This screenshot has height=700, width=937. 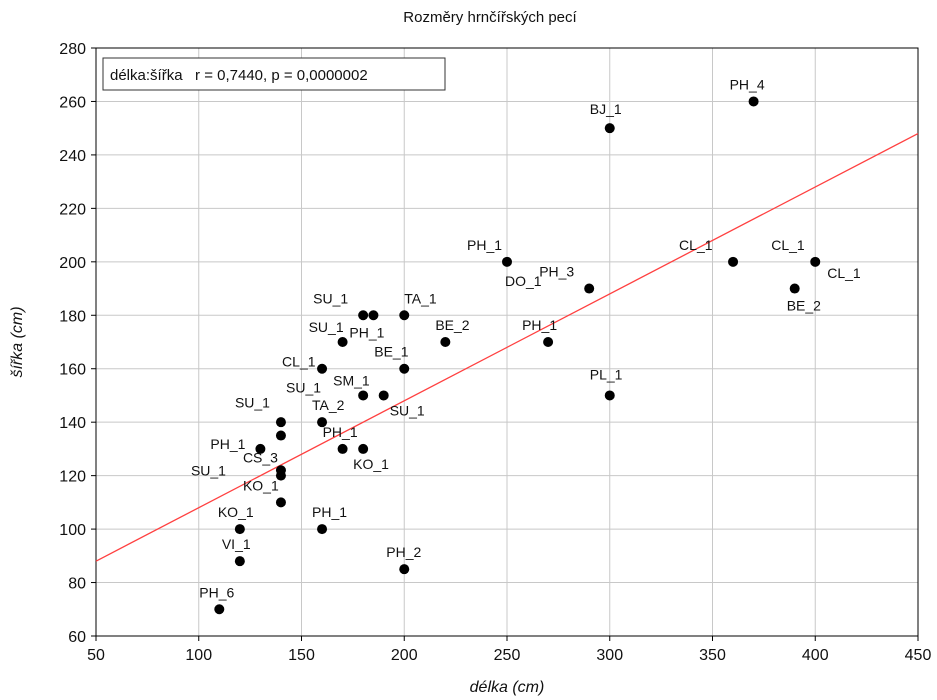 I want to click on x-tick-label: 100, so click(x=198, y=655).